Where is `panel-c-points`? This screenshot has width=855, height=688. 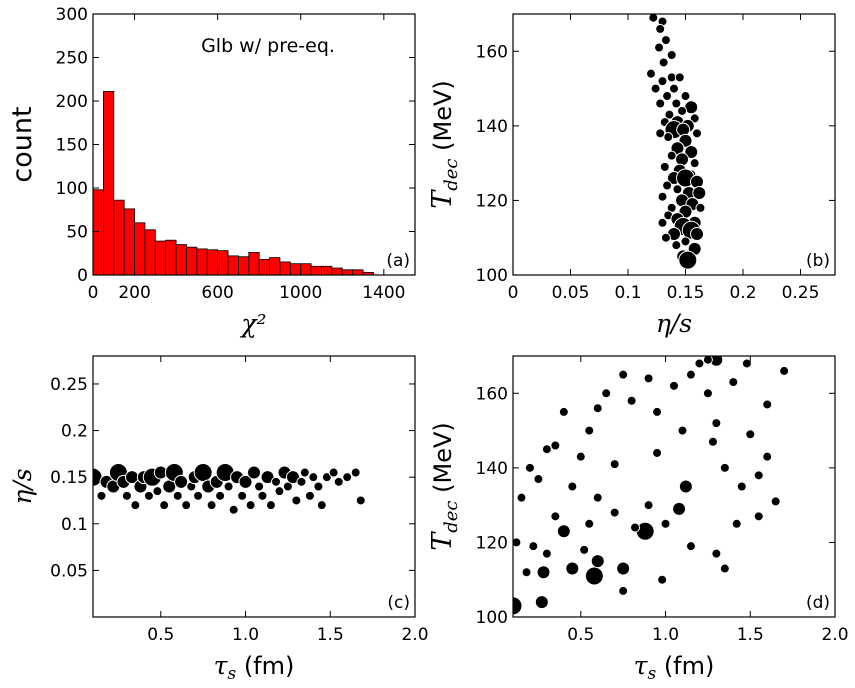 panel-c-points is located at coordinates (229, 489).